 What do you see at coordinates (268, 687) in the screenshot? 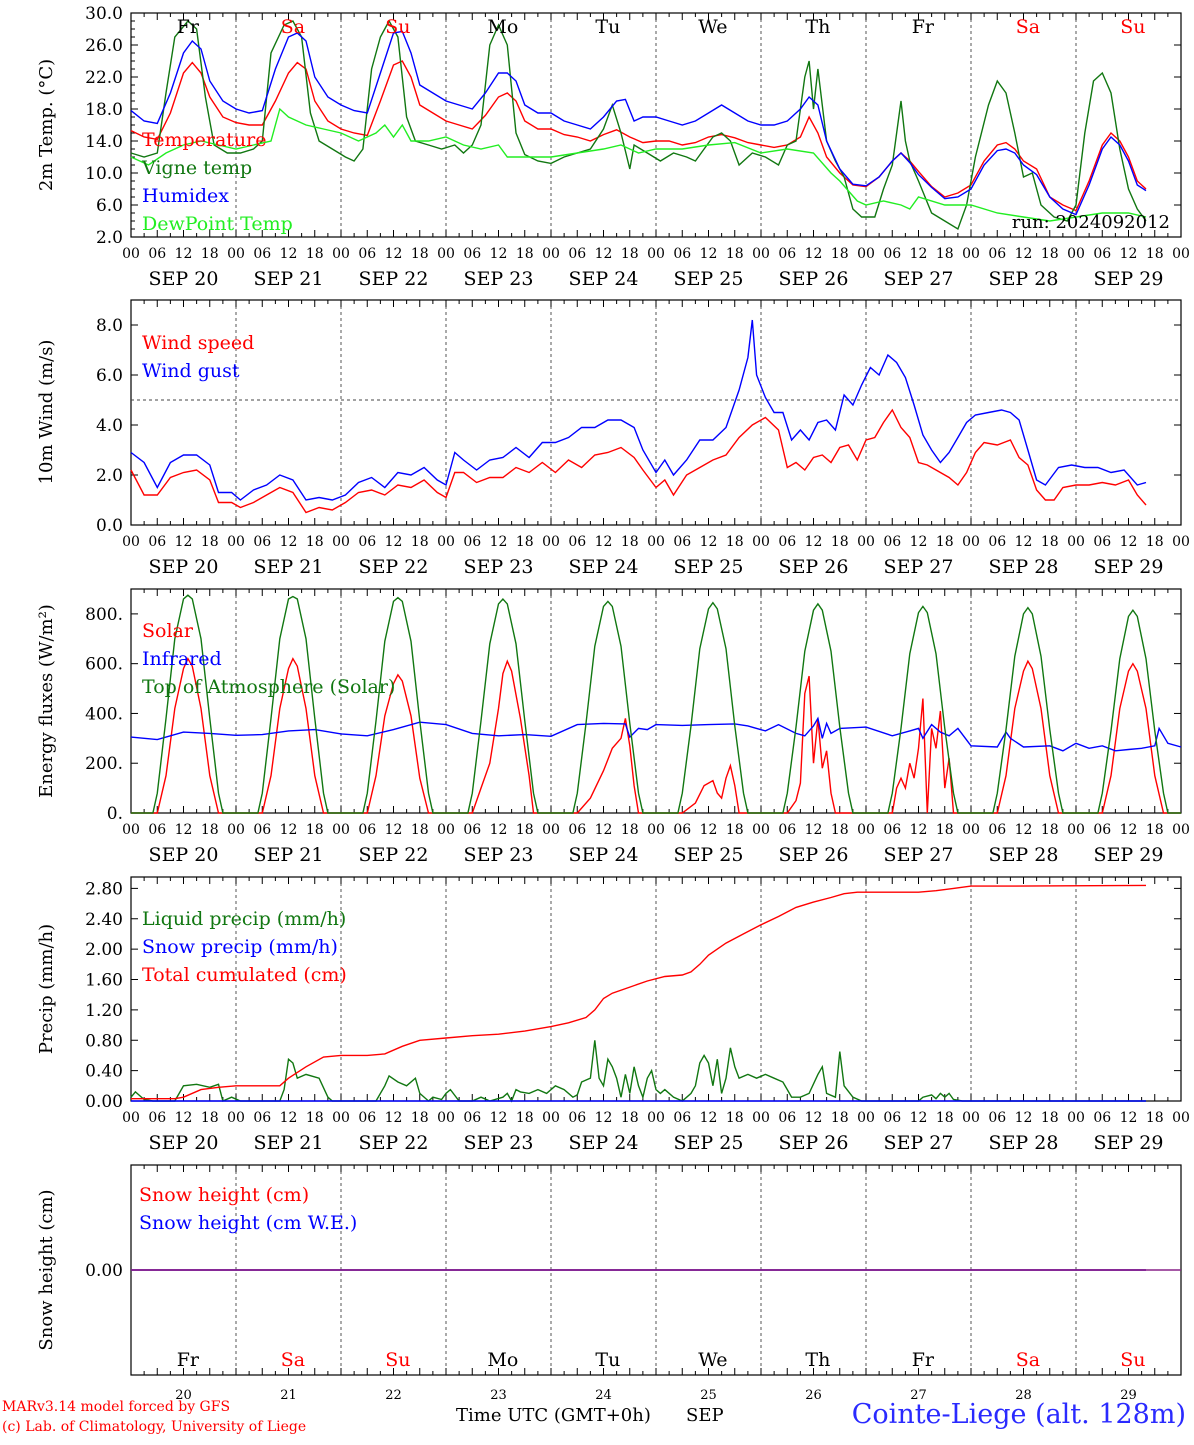
I see `legend-entry: Top of Atmosphere (Solar)` at bounding box center [268, 687].